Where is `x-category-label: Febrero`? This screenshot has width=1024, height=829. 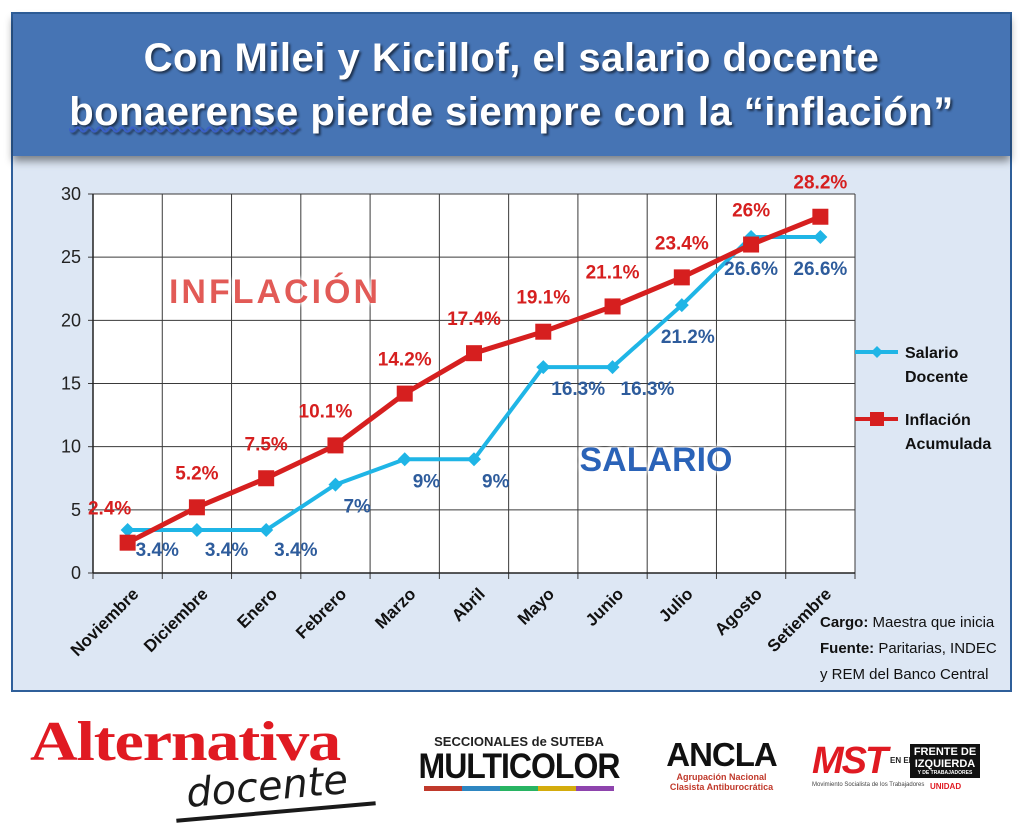 x-category-label: Febrero is located at coordinates (321, 613).